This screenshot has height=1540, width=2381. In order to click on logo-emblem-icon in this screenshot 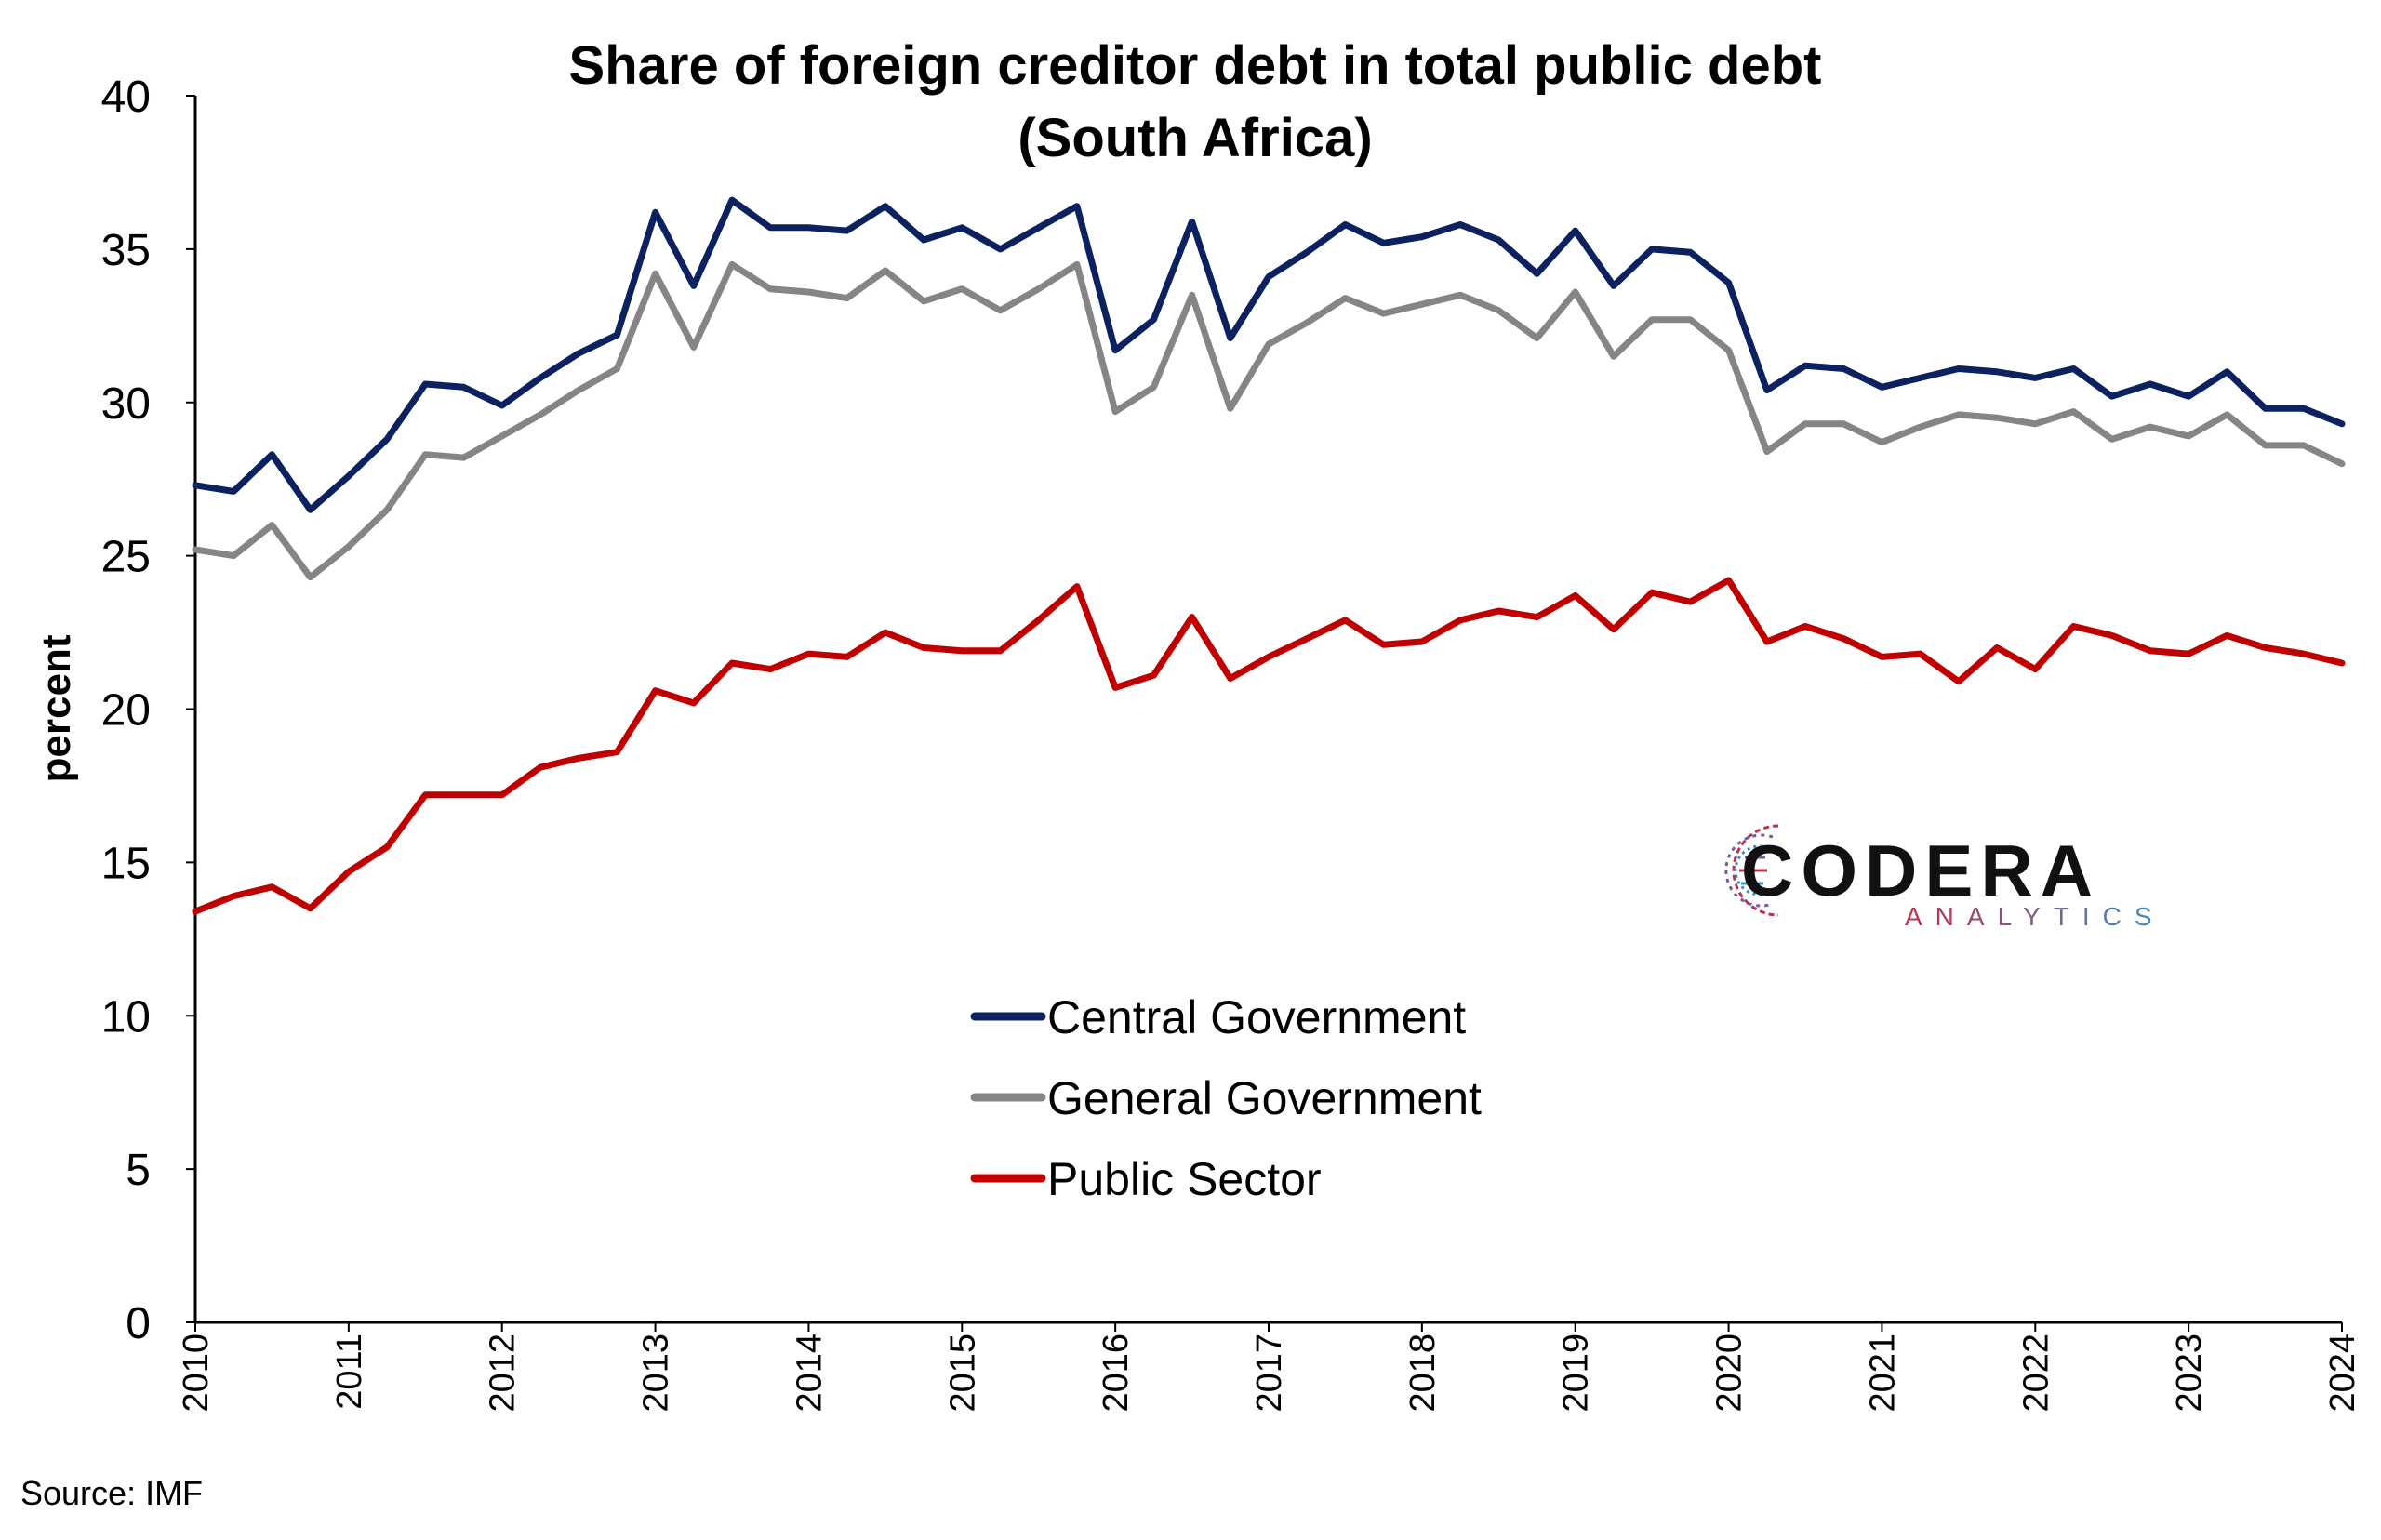, I will do `click(1751, 870)`.